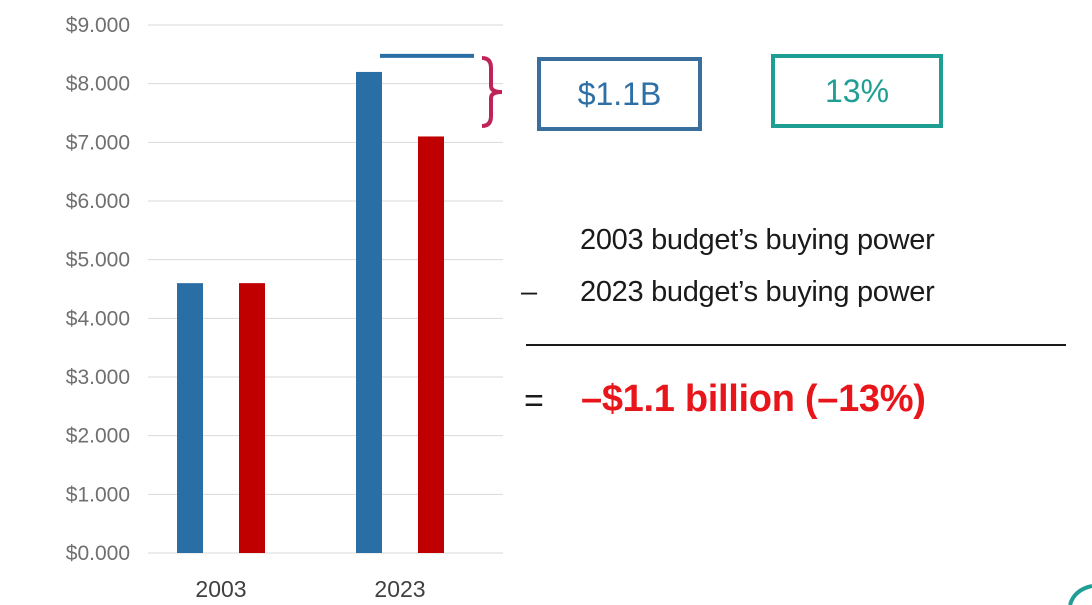 This screenshot has width=1092, height=605. I want to click on equation-equals-sign: =, so click(534, 401).